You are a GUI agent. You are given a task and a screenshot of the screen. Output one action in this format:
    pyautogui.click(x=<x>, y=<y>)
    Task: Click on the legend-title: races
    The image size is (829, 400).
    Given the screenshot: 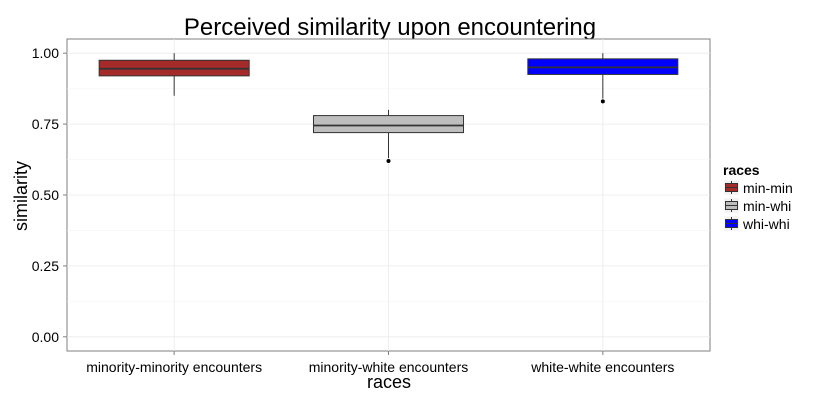 What is the action you would take?
    pyautogui.click(x=741, y=170)
    